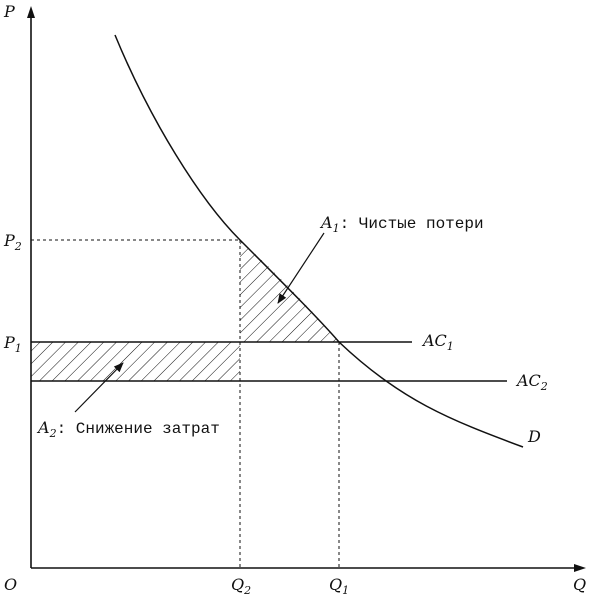 The image size is (591, 598). What do you see at coordinates (437, 342) in the screenshot?
I see `ac1-label: AC1` at bounding box center [437, 342].